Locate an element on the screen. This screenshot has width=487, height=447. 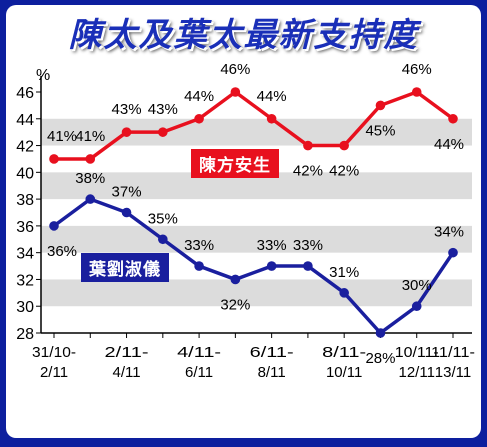
x-tick-label: 2/11 is located at coordinates (54, 372).